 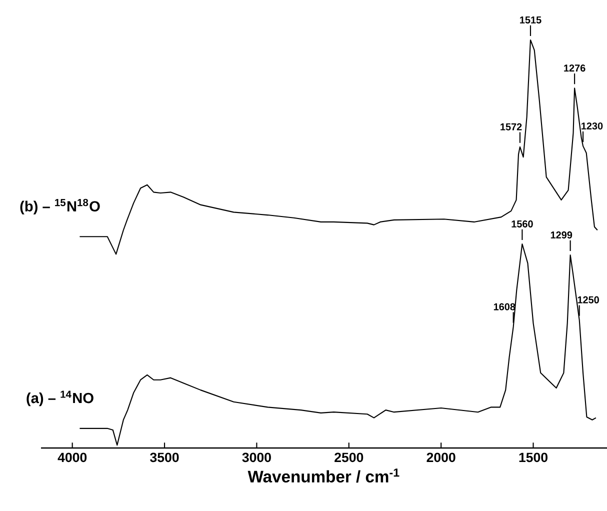 I want to click on annotation: 1250, so click(x=588, y=300).